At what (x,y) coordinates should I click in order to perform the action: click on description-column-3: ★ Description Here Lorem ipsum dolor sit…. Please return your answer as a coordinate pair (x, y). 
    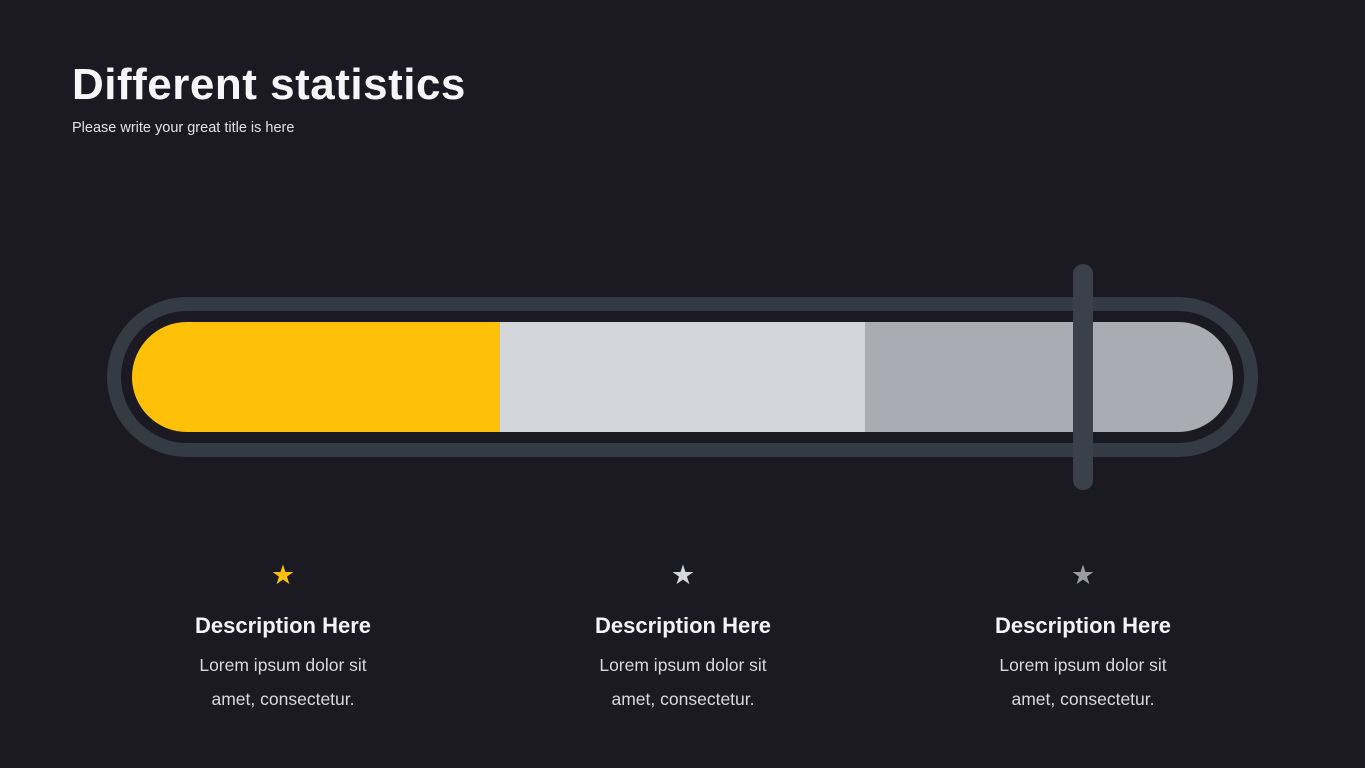
    Looking at the image, I should click on (1083, 639).